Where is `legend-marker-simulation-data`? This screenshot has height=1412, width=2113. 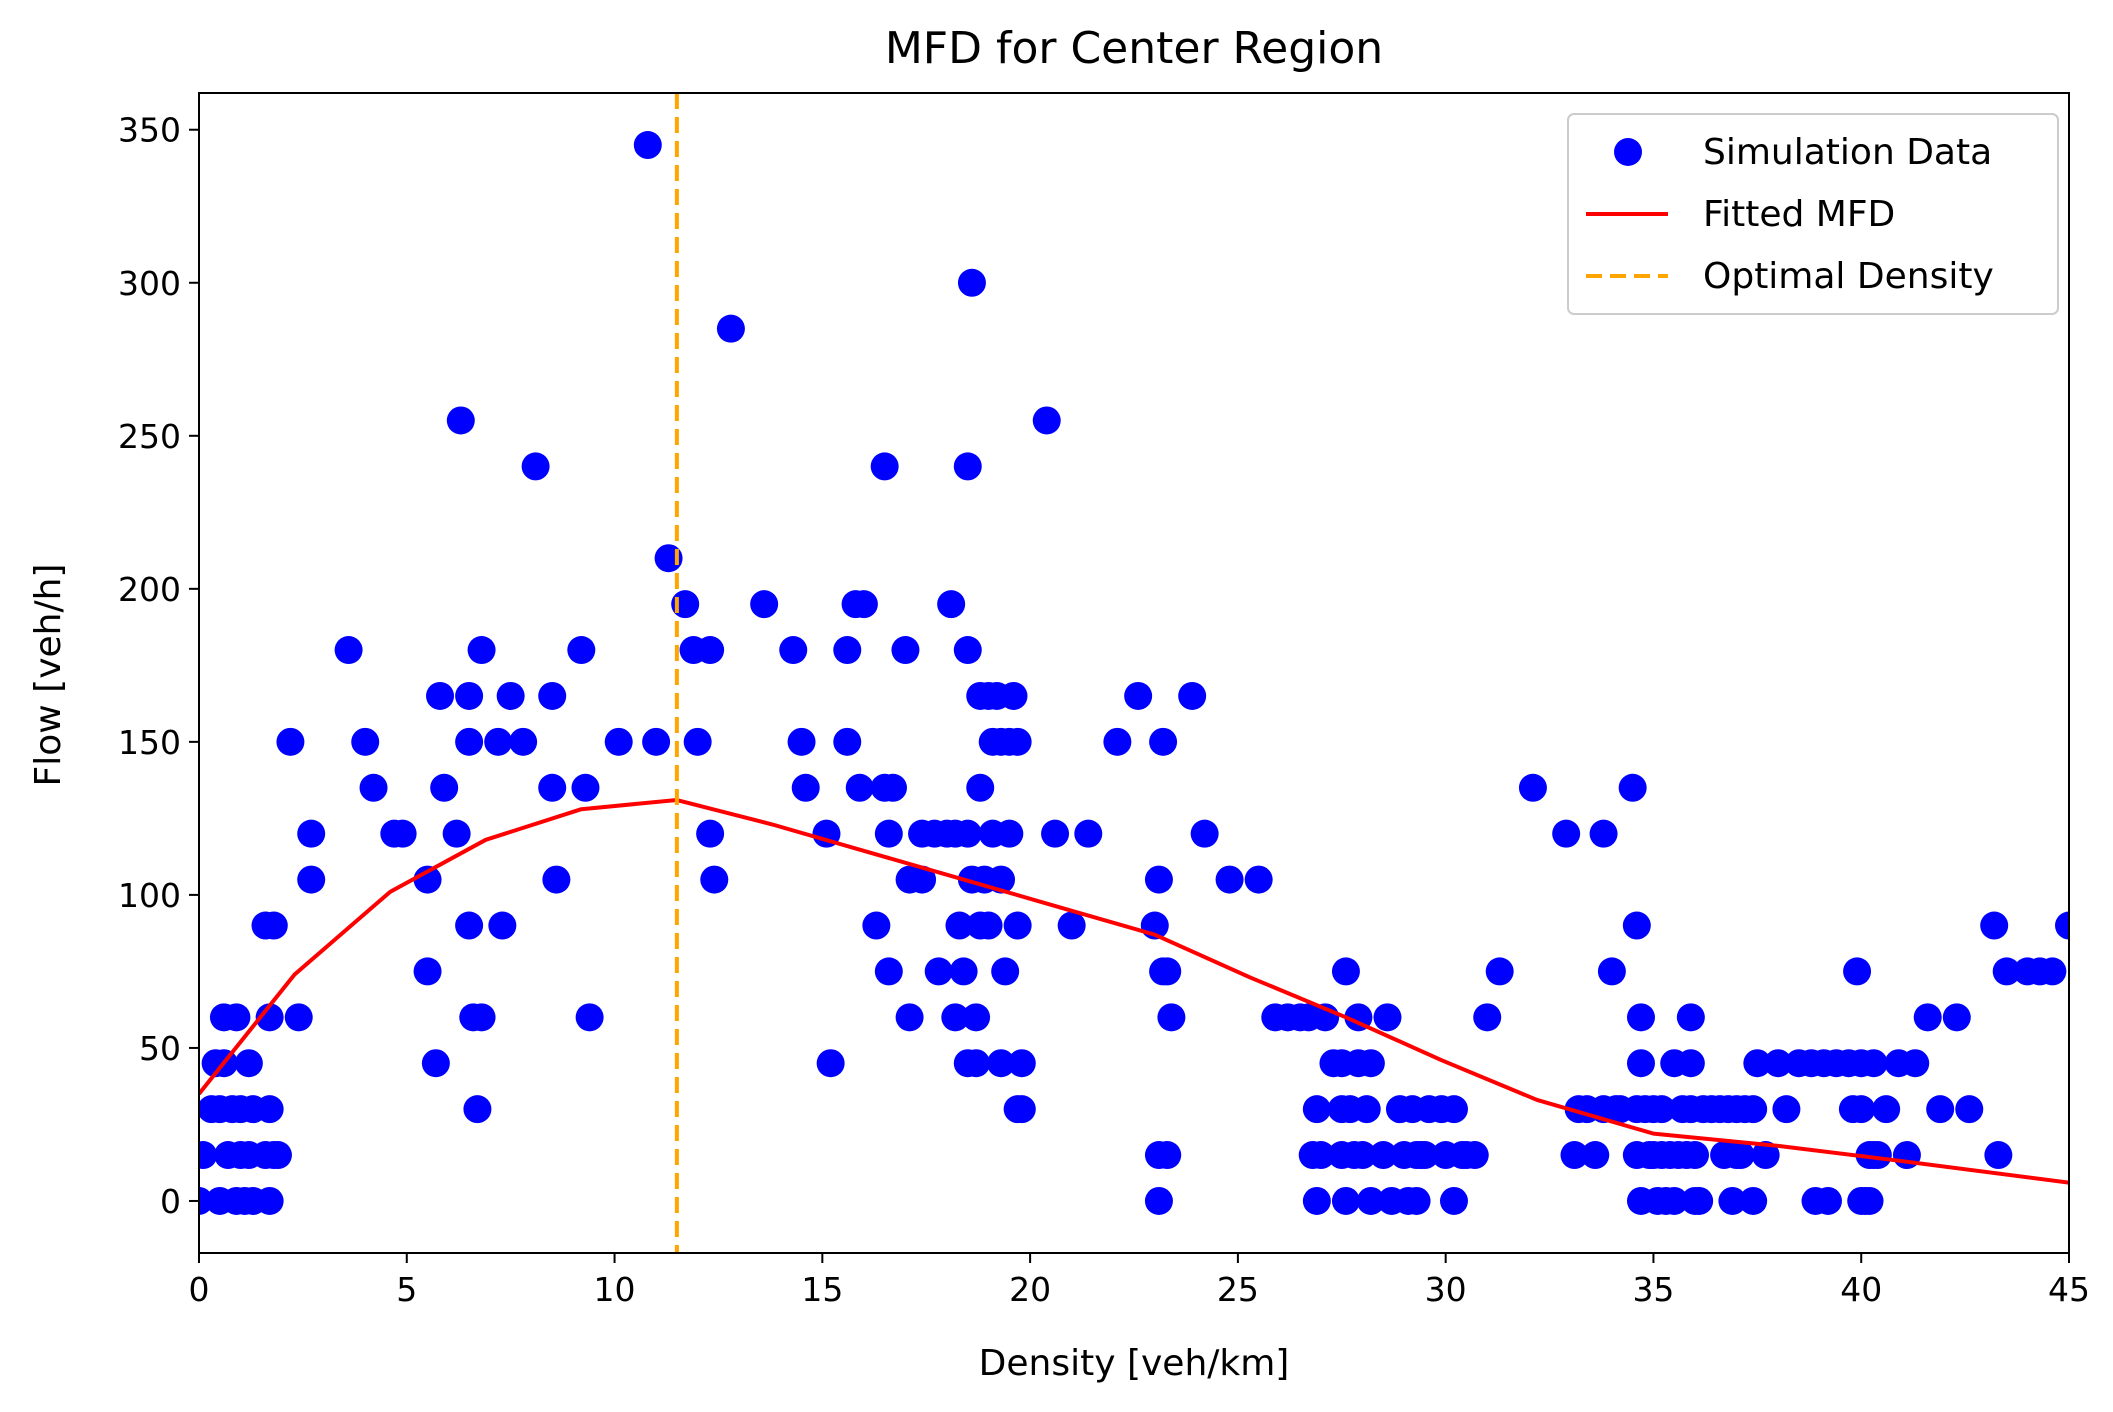
legend-marker-simulation-data is located at coordinates (1628, 152).